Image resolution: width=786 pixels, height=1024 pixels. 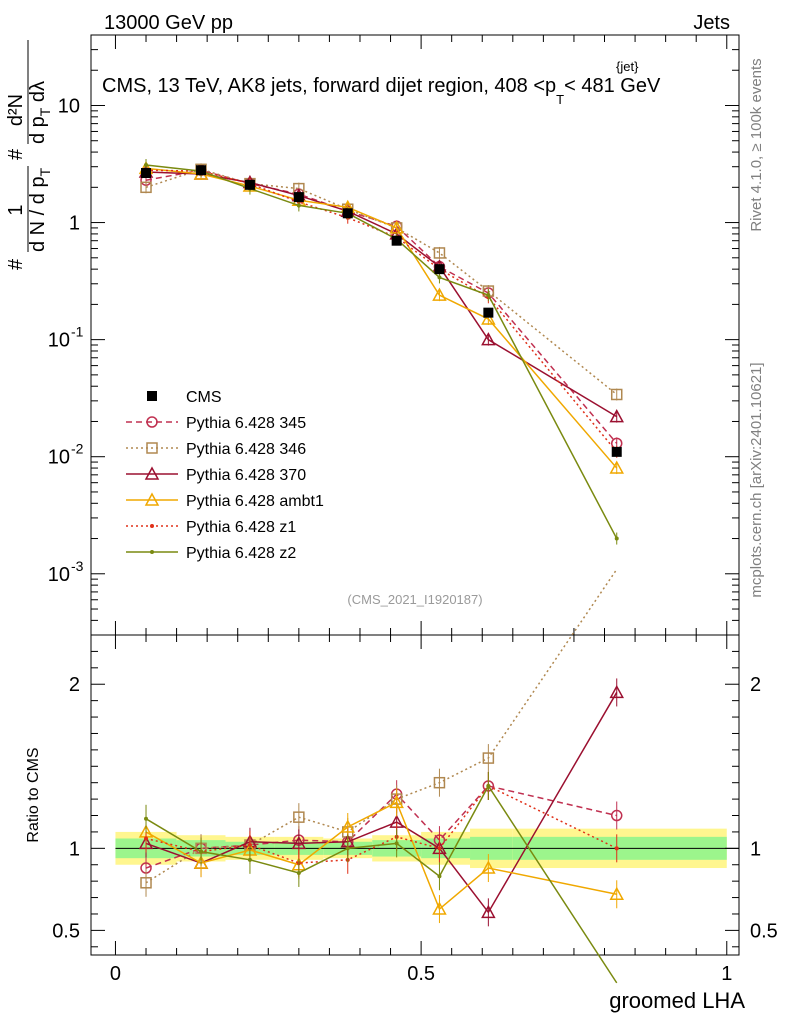 I want to click on y-tick-label: 10 -2, so click(x=66, y=455).